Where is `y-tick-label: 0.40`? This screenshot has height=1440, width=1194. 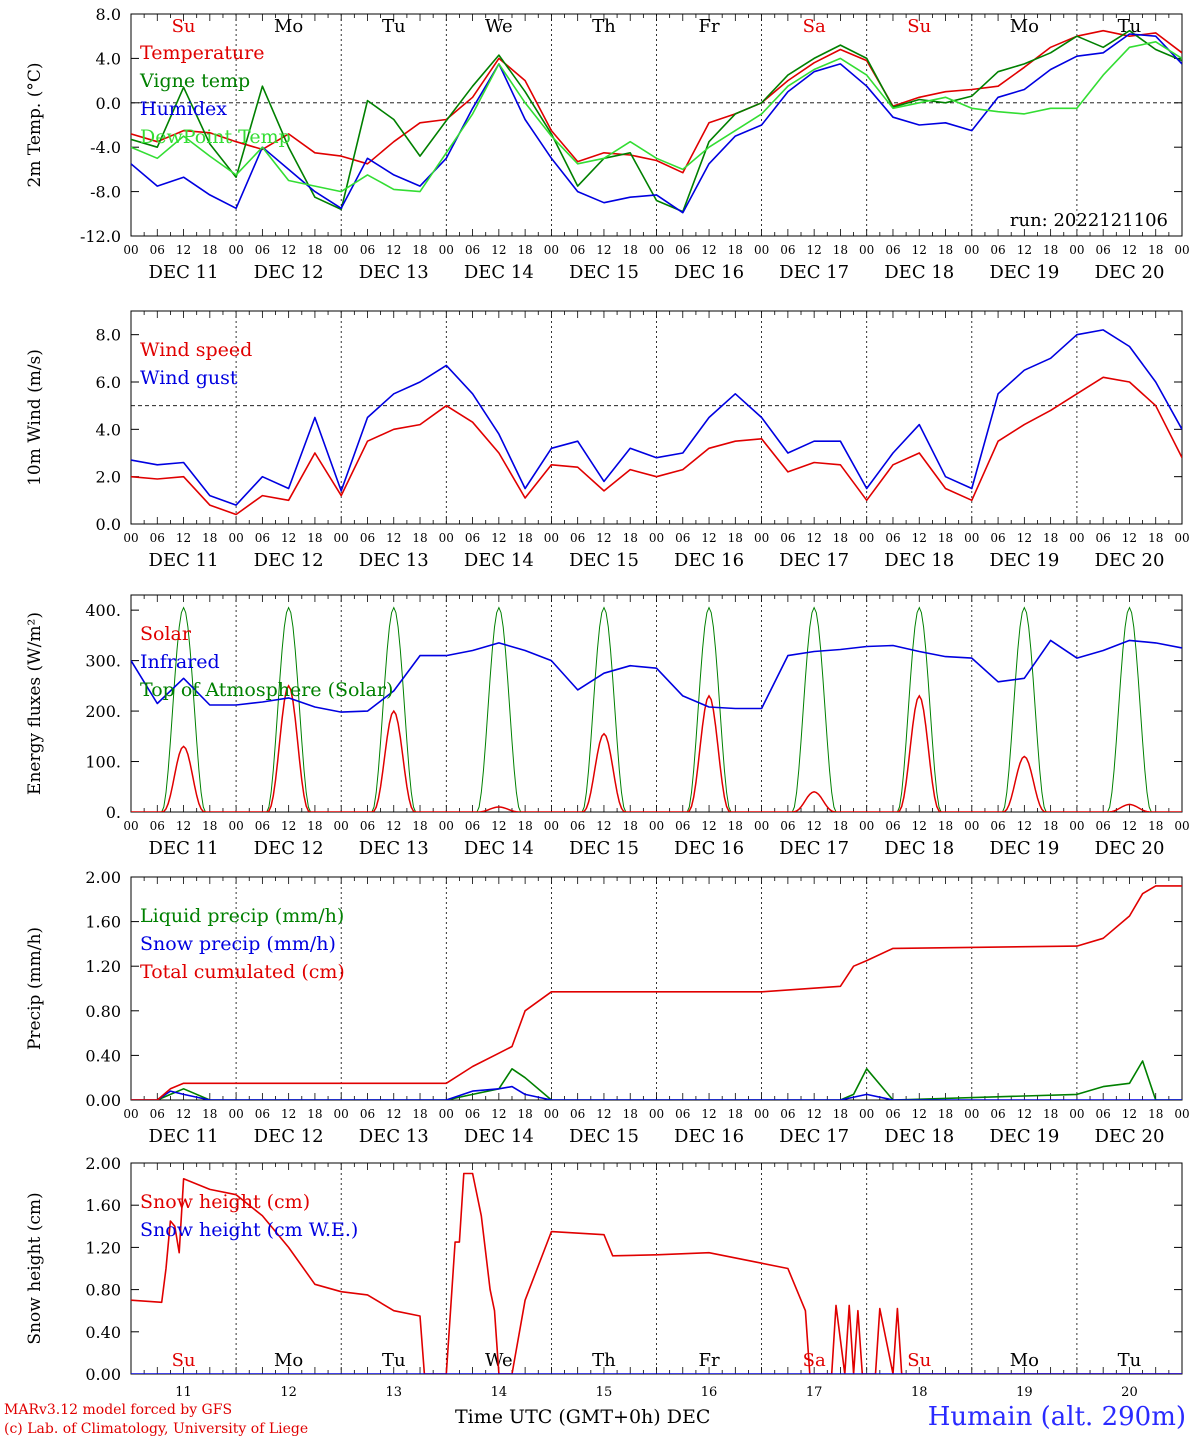 y-tick-label: 0.40 is located at coordinates (103, 1055).